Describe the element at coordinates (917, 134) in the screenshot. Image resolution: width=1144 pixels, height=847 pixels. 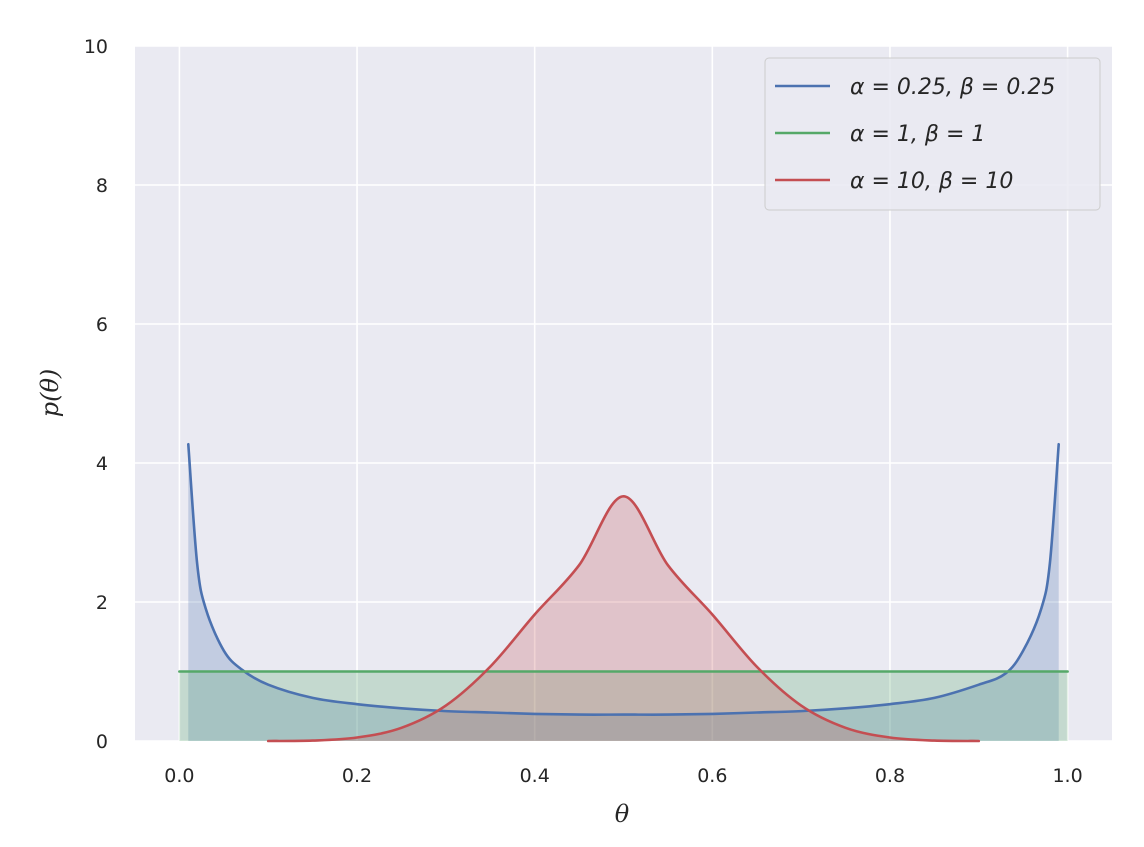
I see `legend-label-1: α = 1, β = 1` at that location.